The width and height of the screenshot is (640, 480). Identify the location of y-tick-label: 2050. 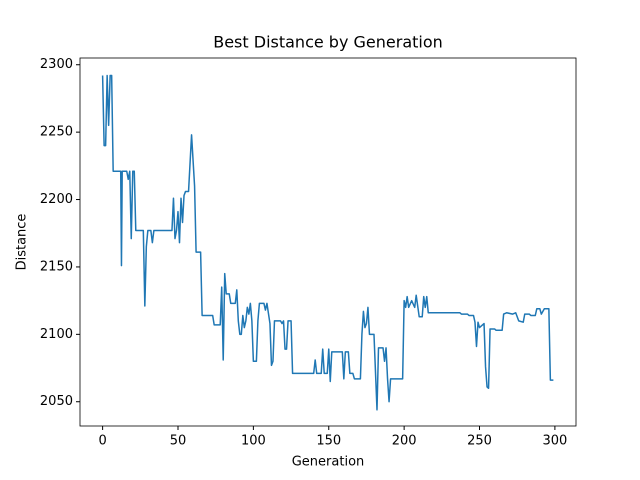
(56, 401).